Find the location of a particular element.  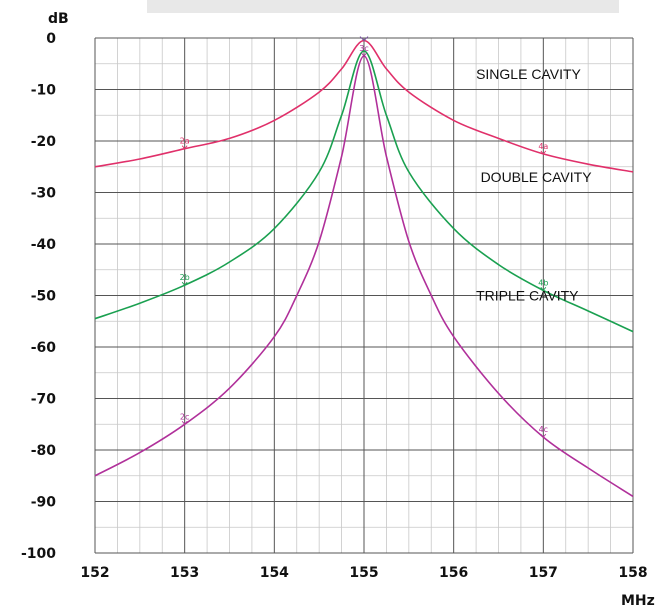

y-tick-label: -30 is located at coordinates (44, 194).